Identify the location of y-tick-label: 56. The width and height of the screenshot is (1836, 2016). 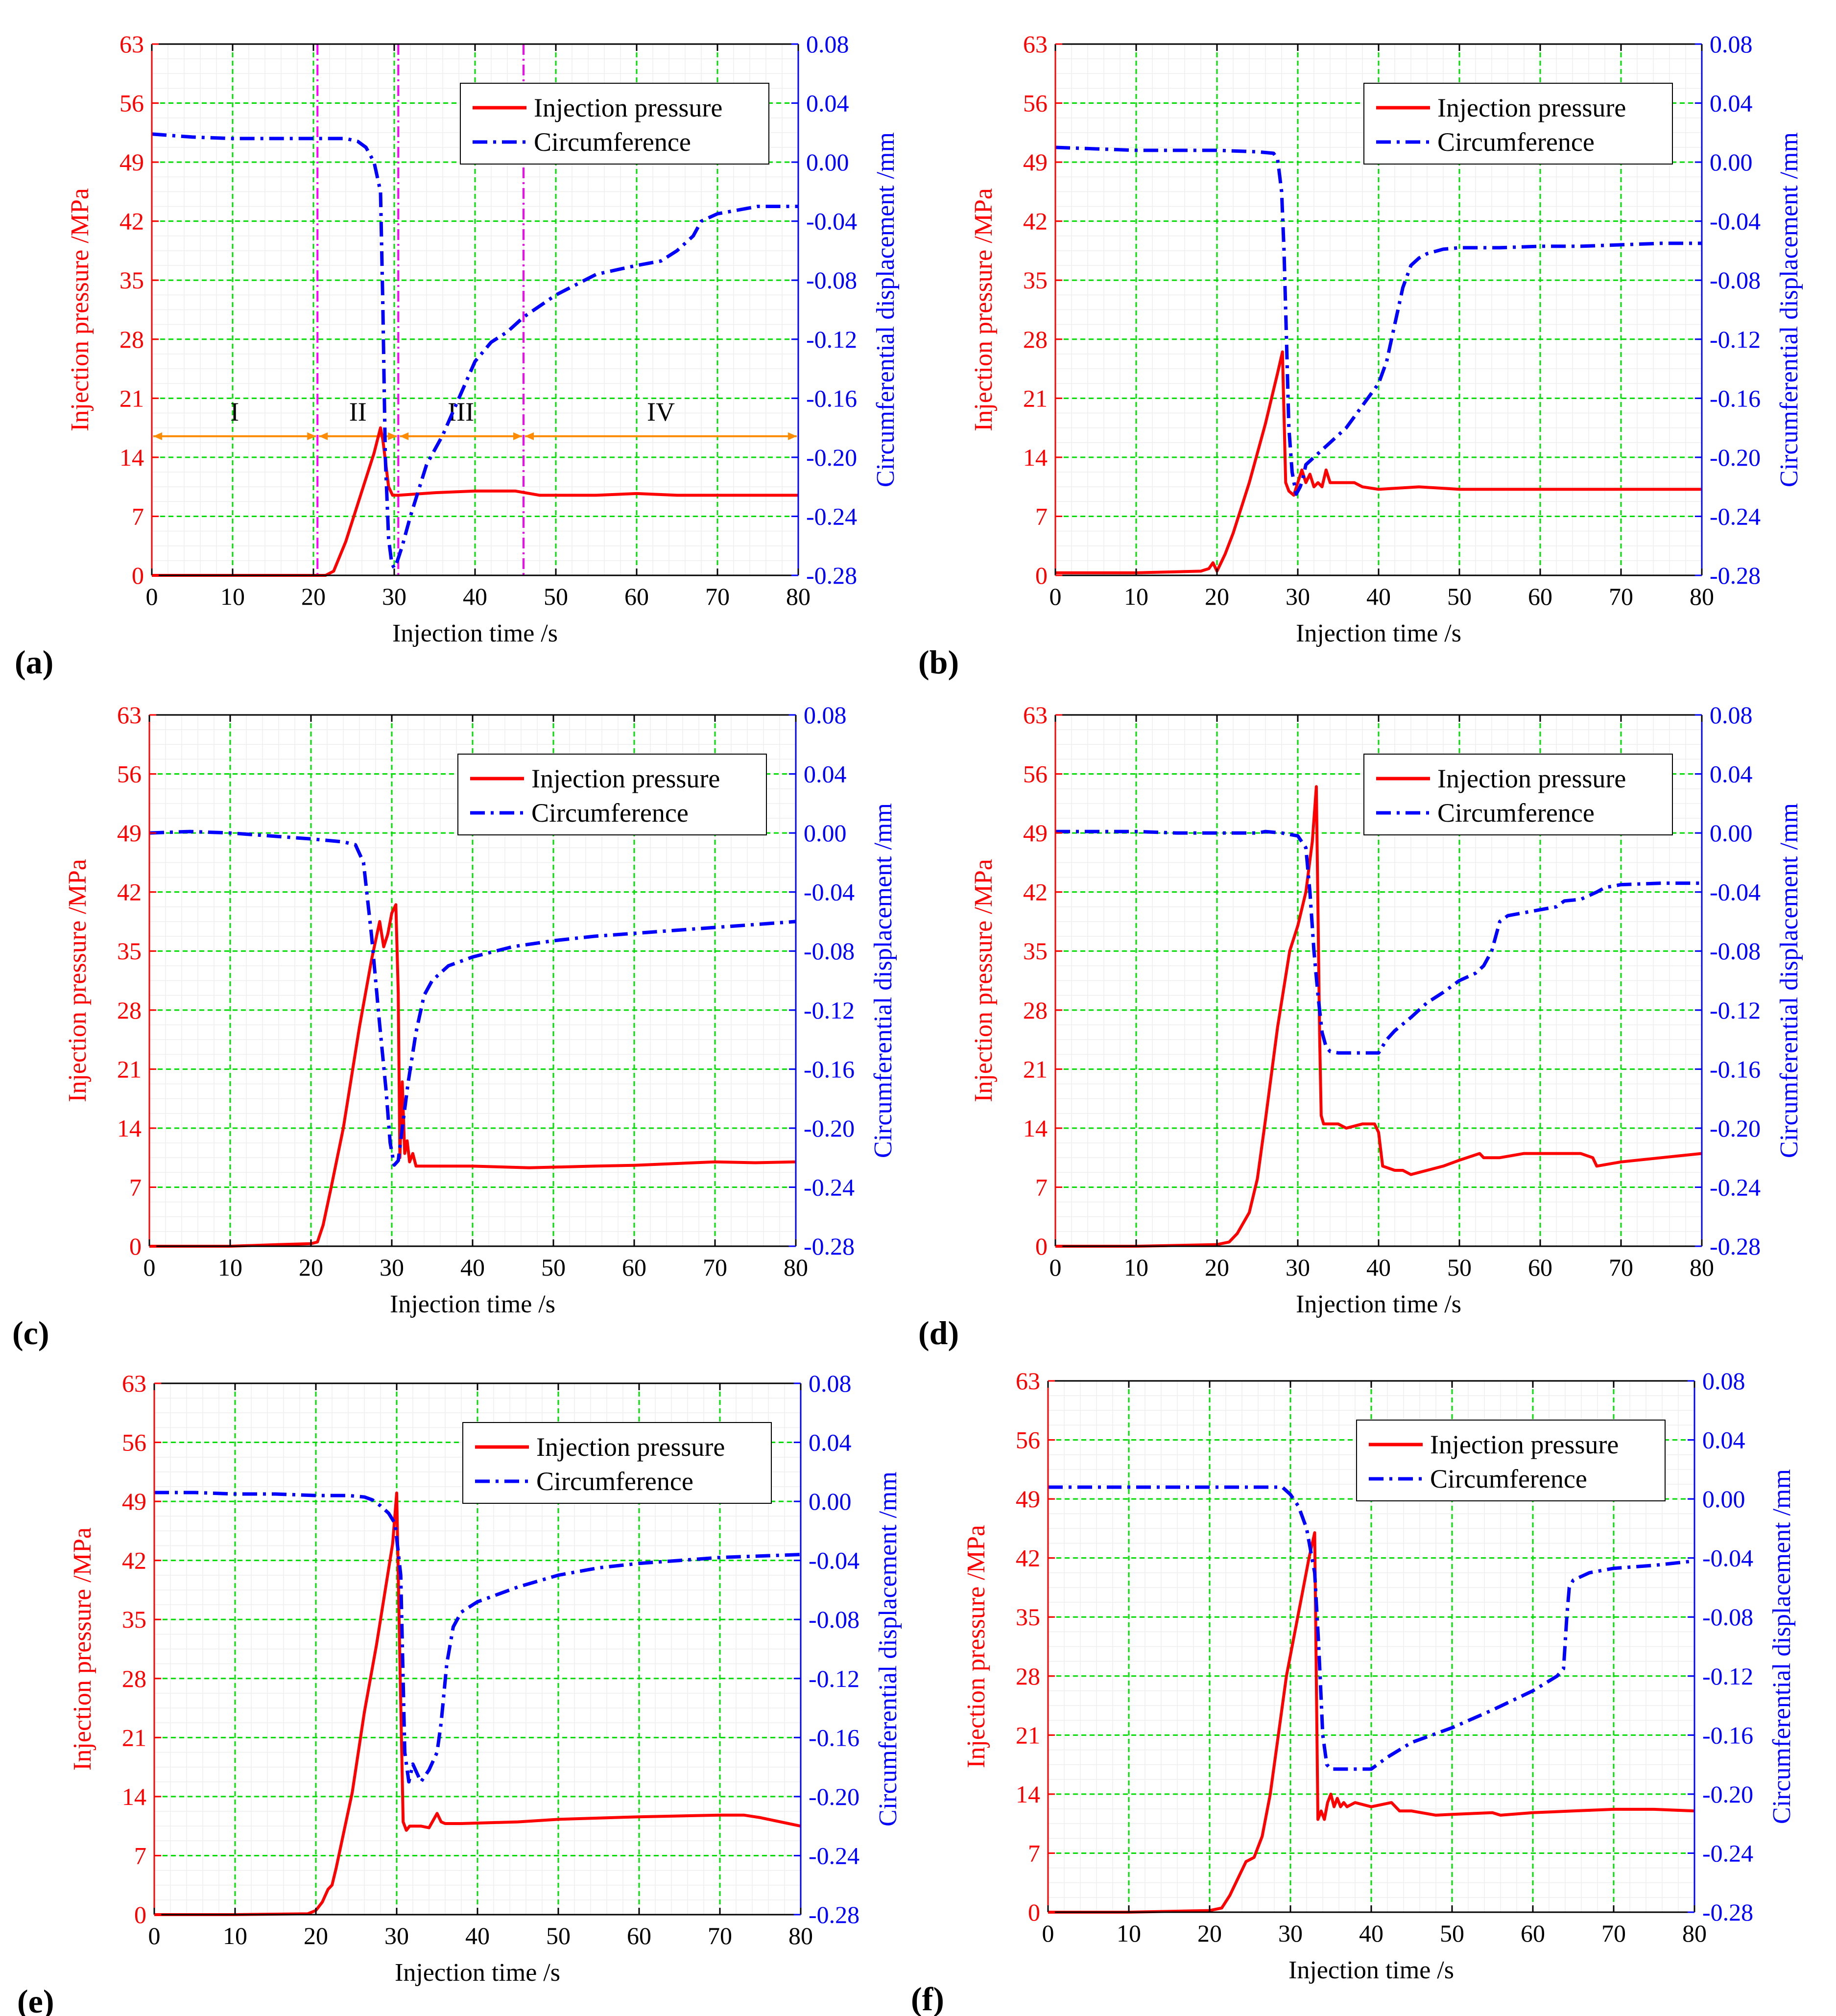
(134, 1442).